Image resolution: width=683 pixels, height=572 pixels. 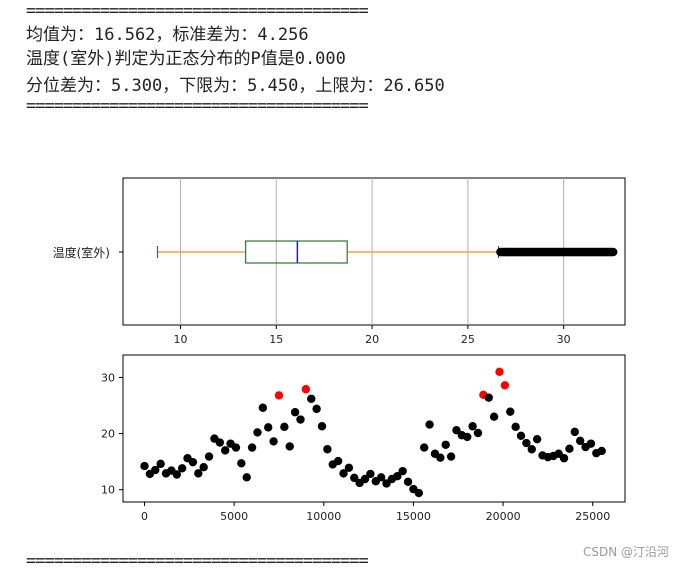 What do you see at coordinates (108, 377) in the screenshot?
I see `scatter-y-tick-label: 30` at bounding box center [108, 377].